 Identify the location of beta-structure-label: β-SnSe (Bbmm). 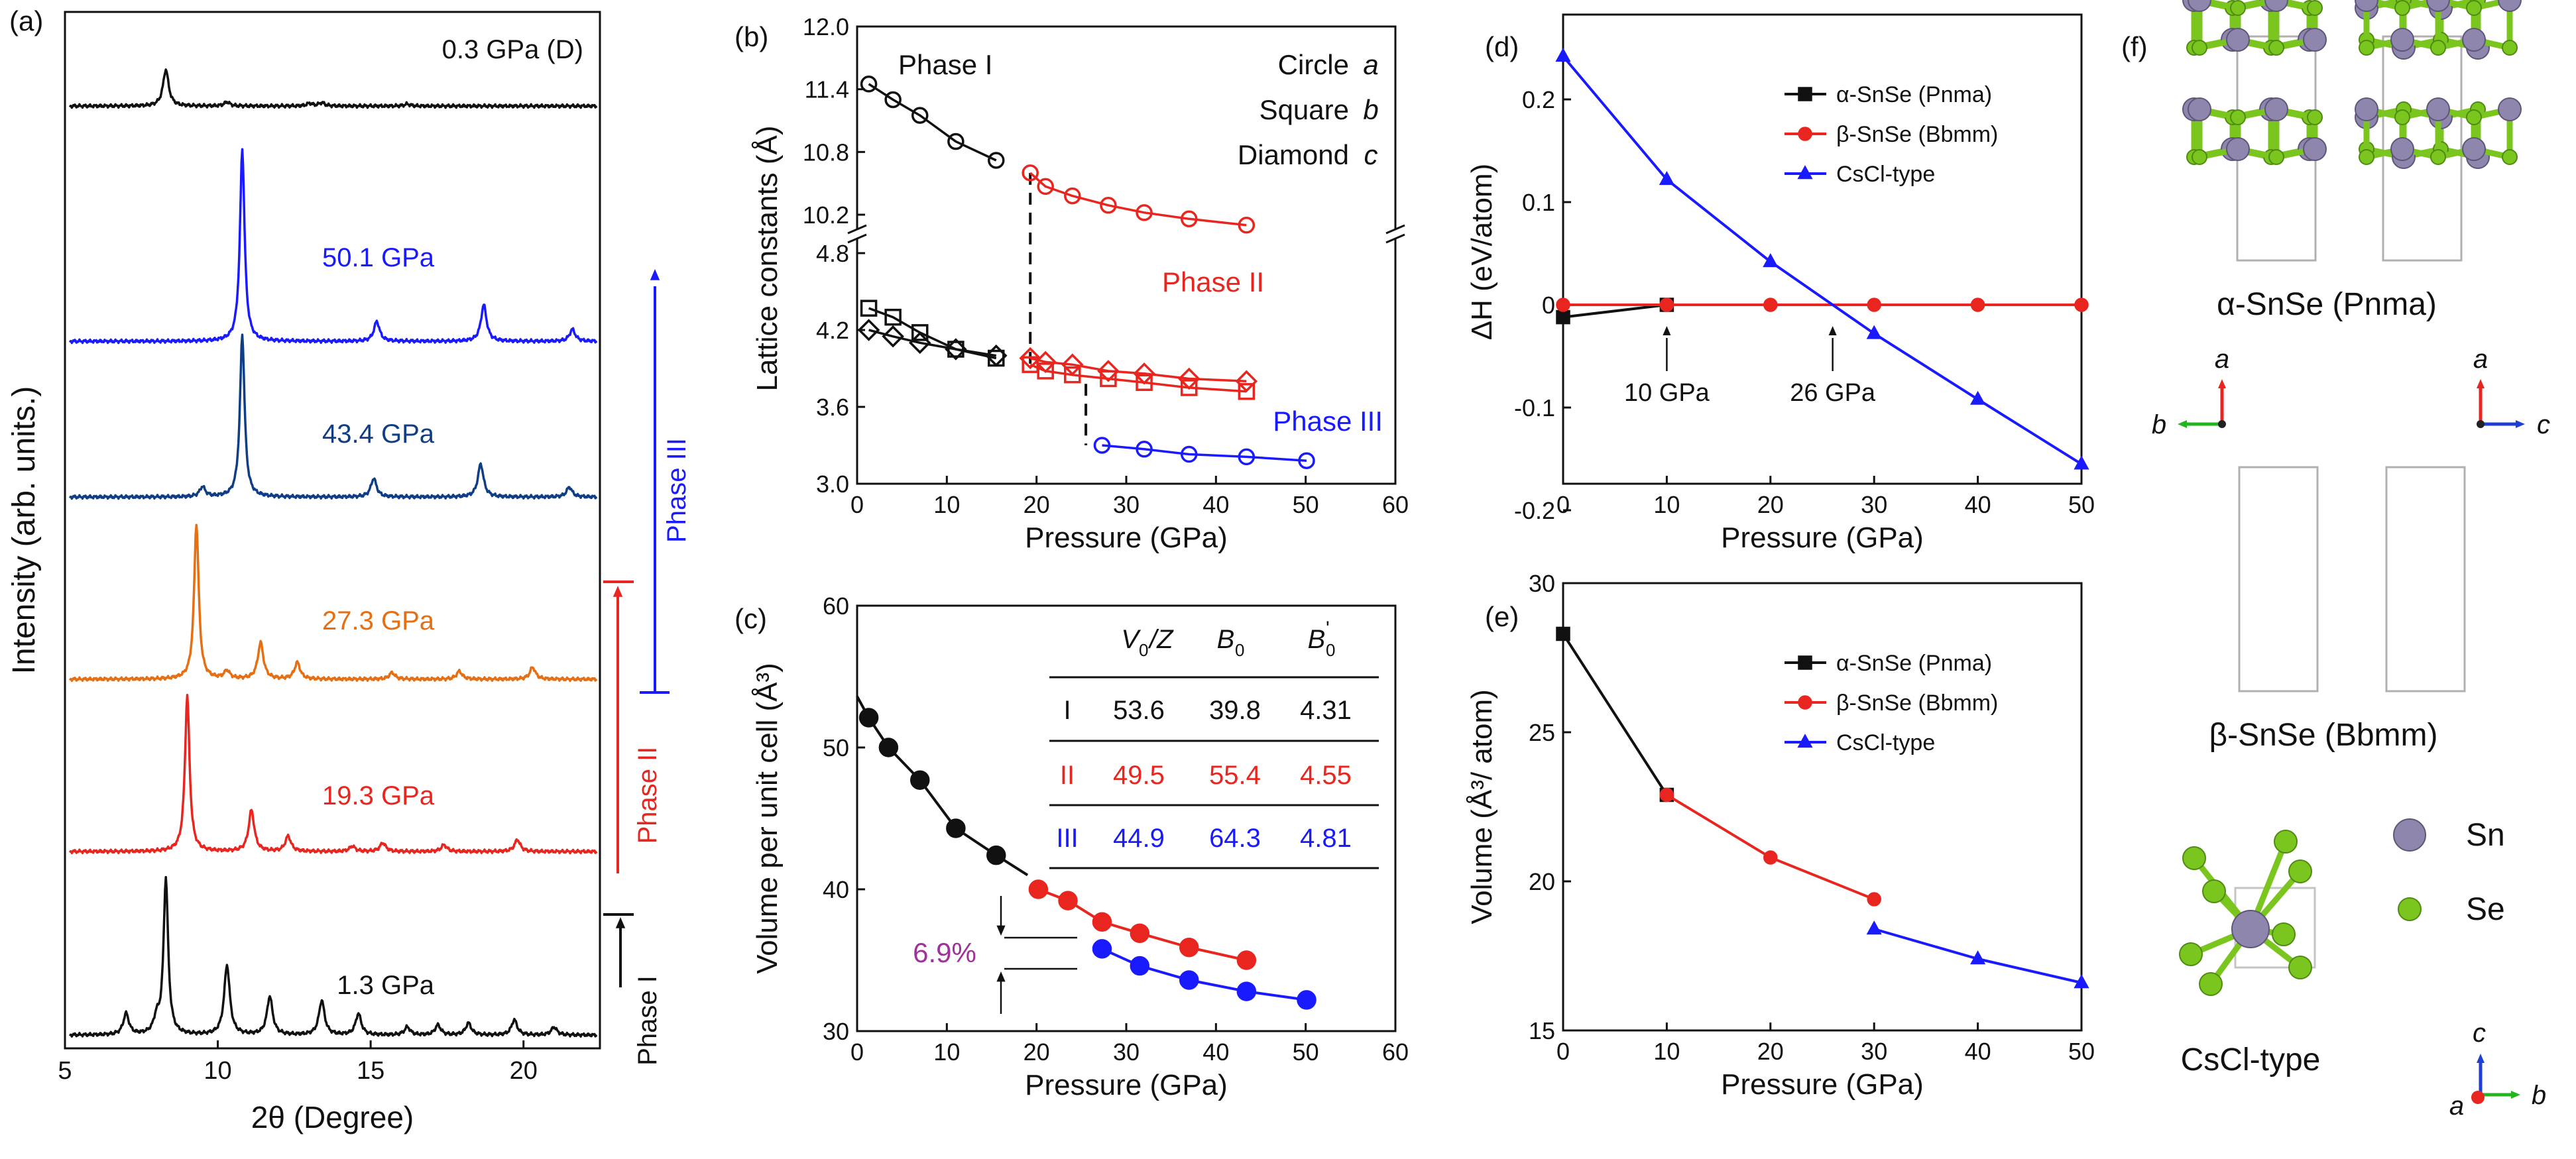
(2323, 735).